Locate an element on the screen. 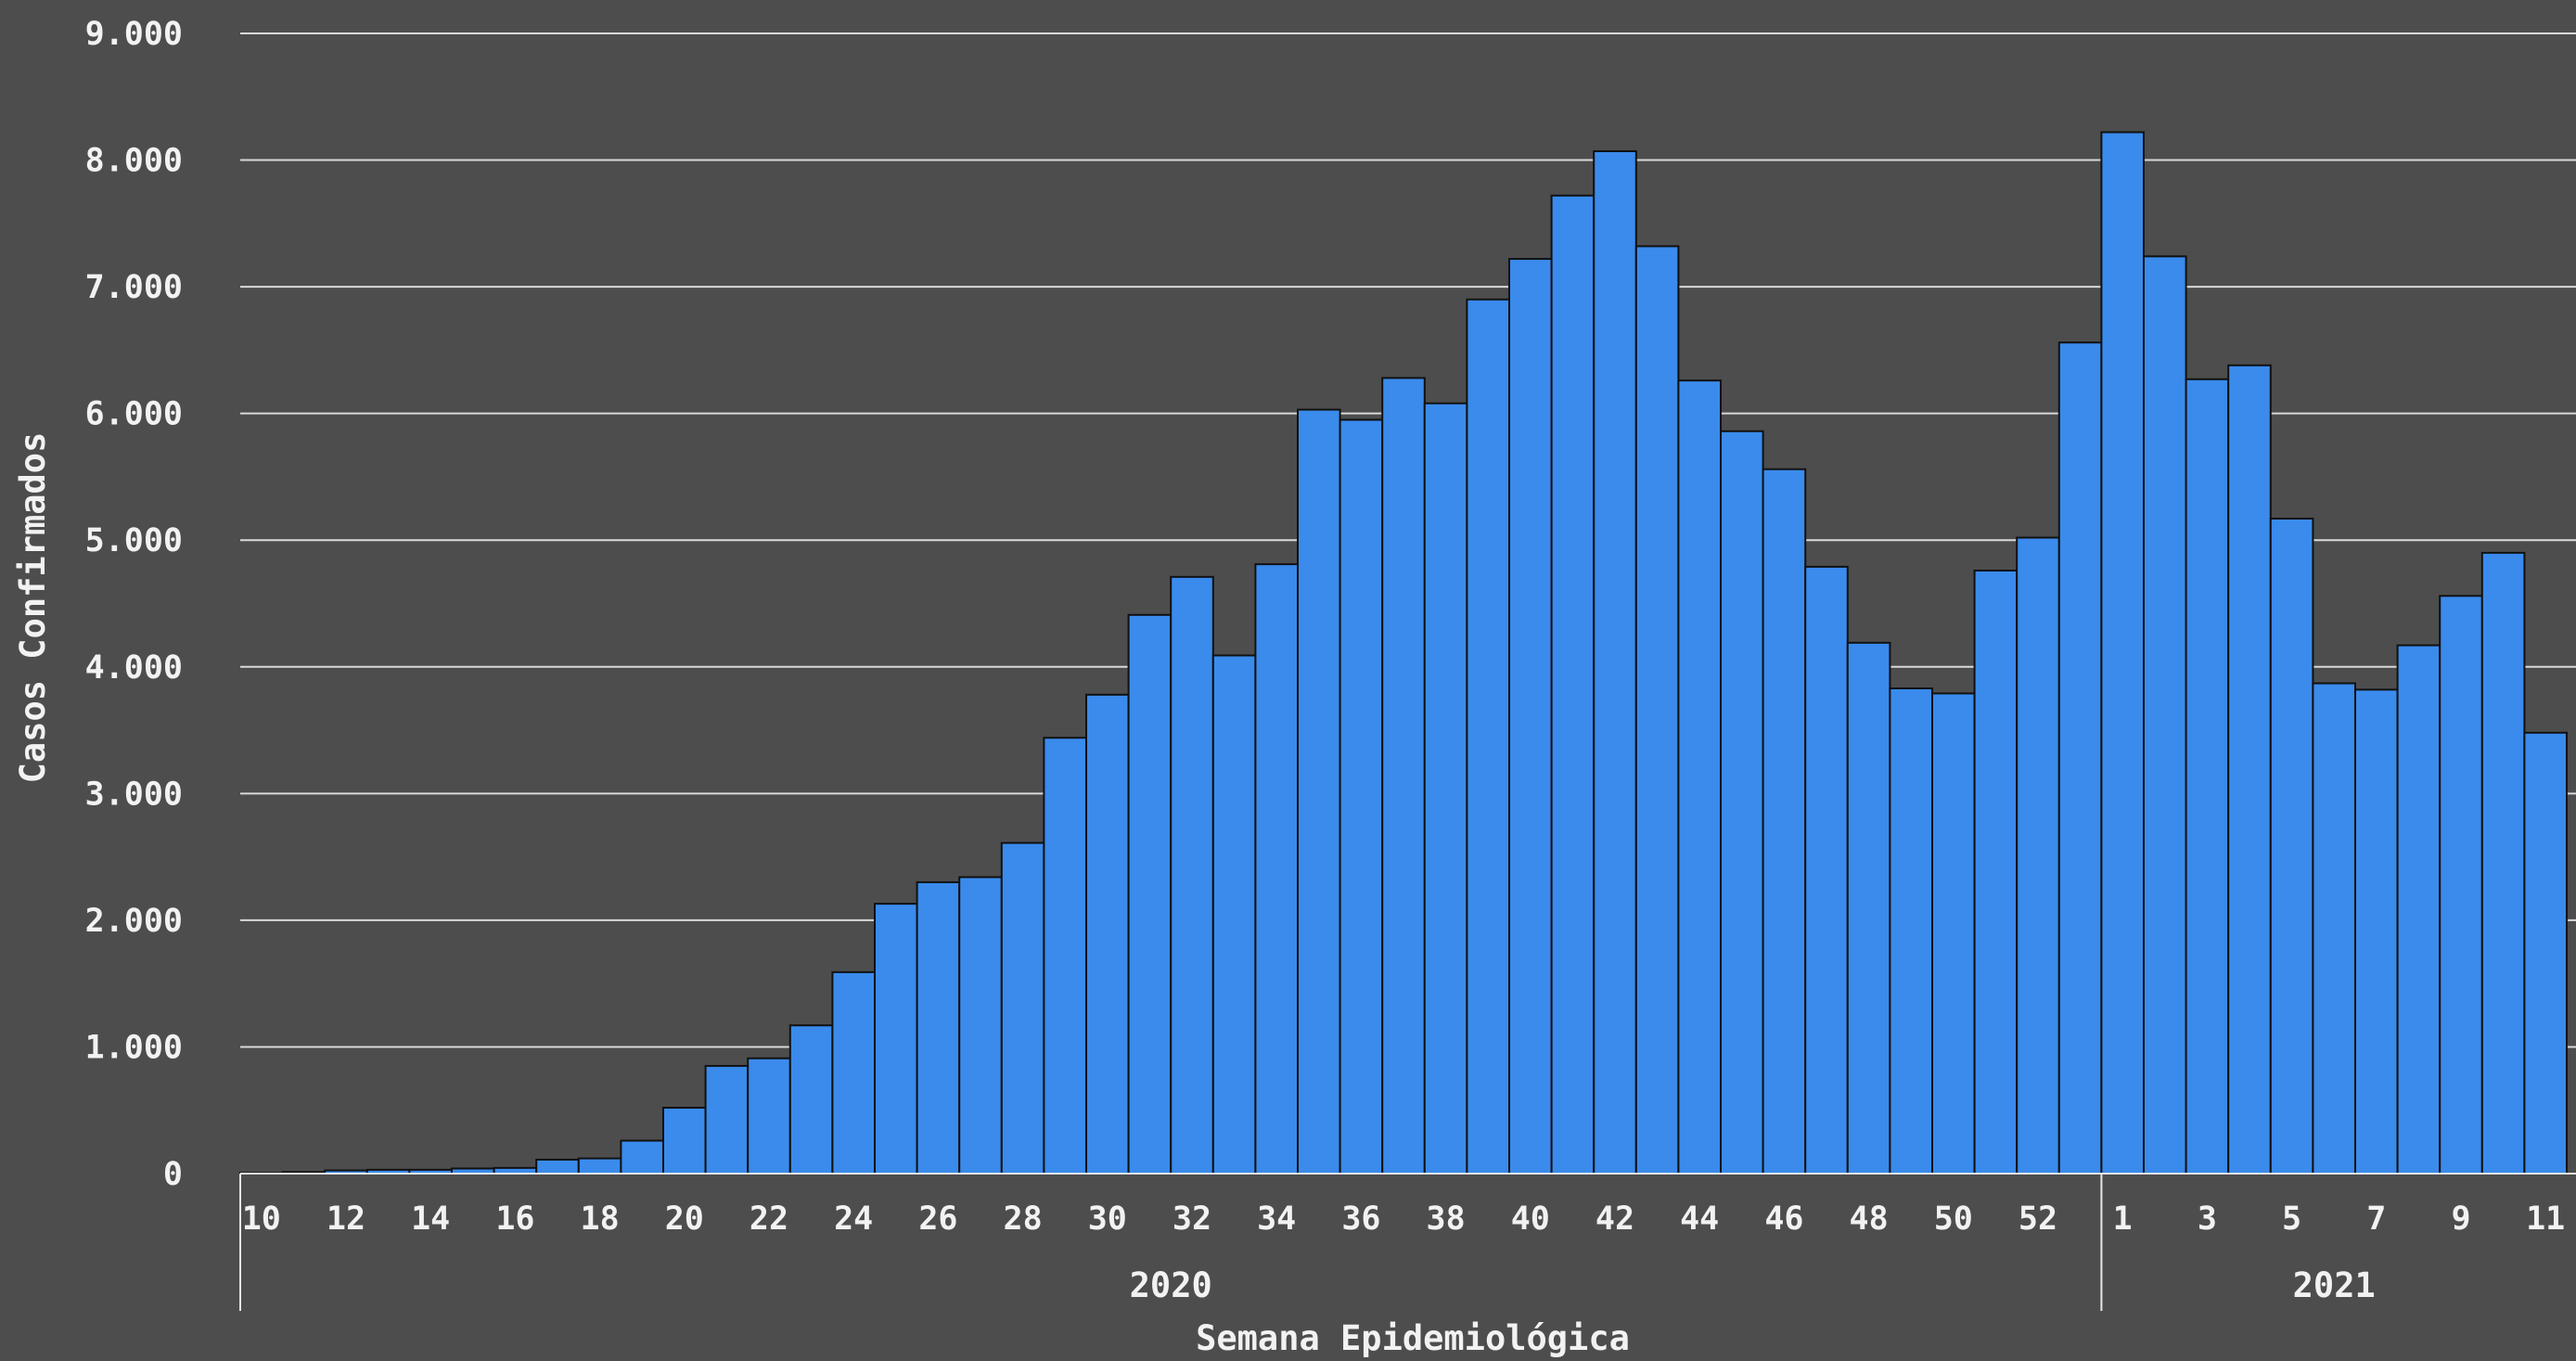 Image resolution: width=2576 pixels, height=1361 pixels. y-axis-title: Casos Confirmados is located at coordinates (33, 608).